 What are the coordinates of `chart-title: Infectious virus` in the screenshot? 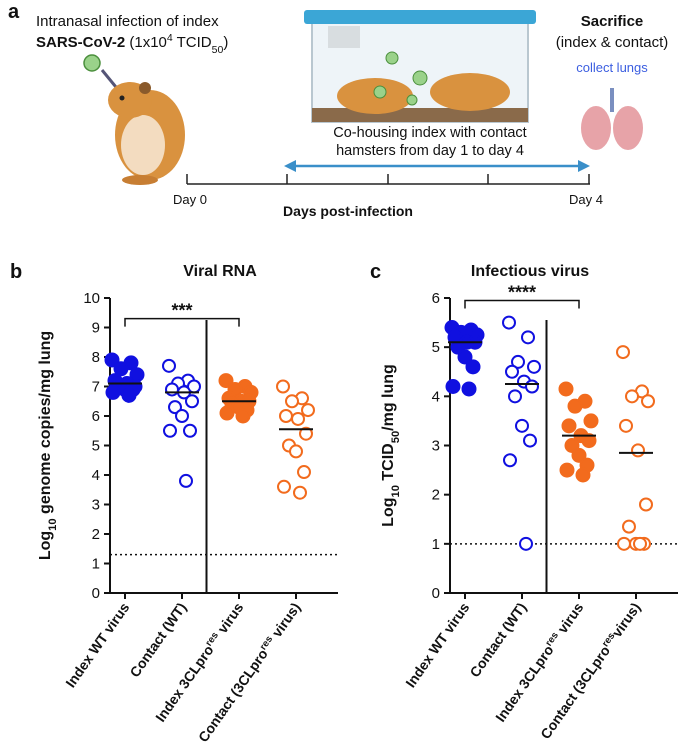 It's located at (530, 271).